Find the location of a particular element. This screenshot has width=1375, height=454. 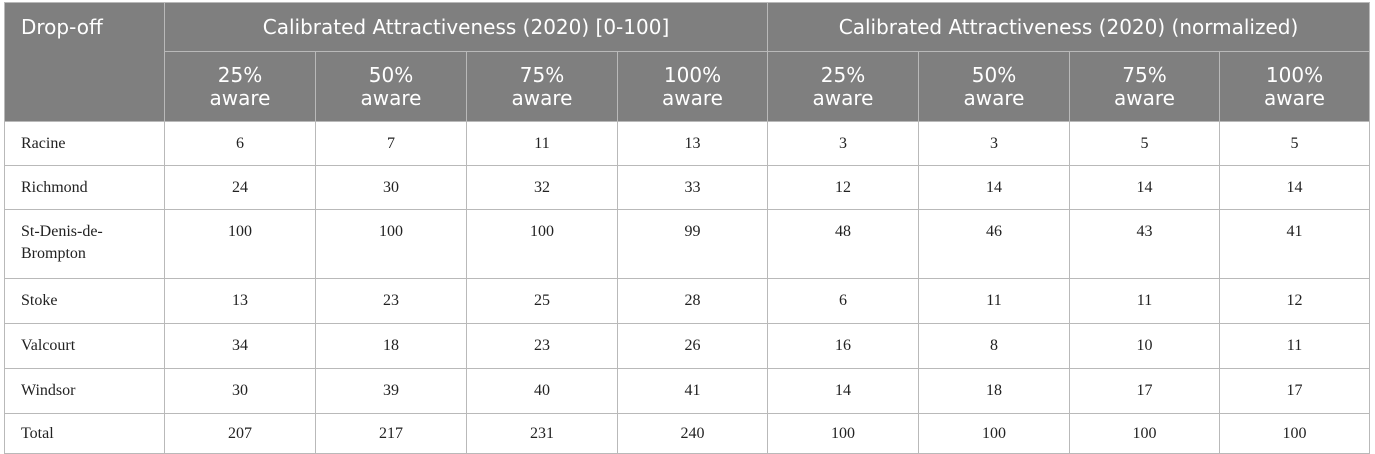

table-cell: 40 is located at coordinates (542, 391).